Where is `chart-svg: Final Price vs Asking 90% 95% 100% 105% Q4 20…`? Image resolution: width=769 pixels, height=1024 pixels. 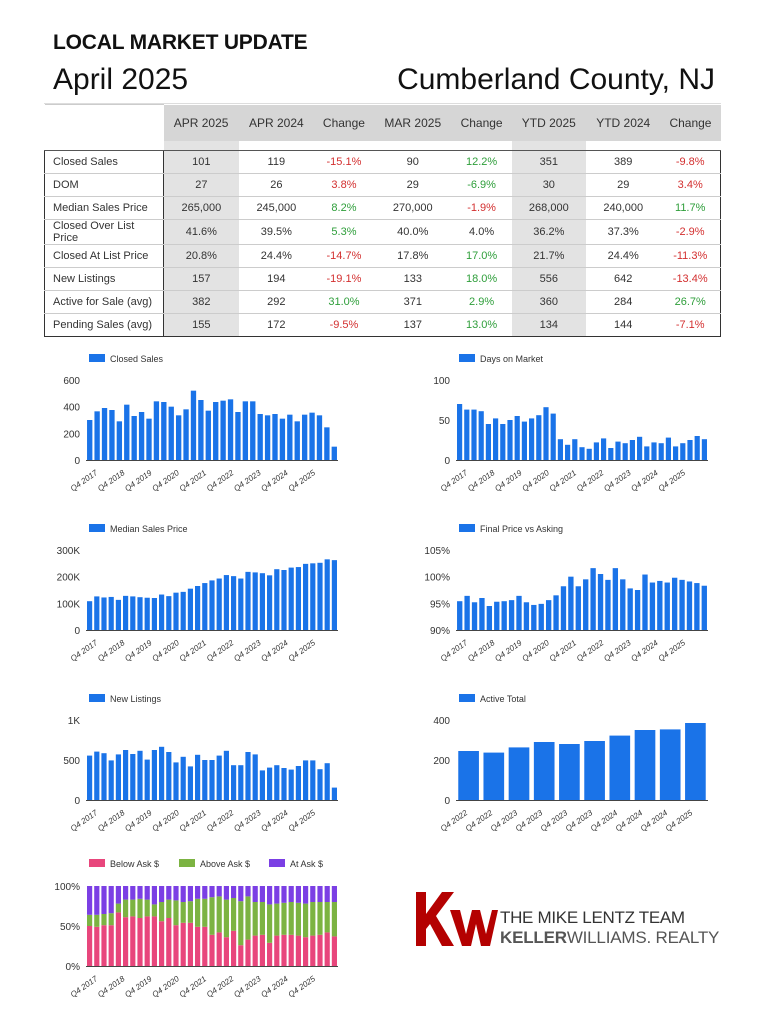
chart-svg: Final Price vs Asking 90% 95% 100% 105% Q4 20… is located at coordinates (566, 593).